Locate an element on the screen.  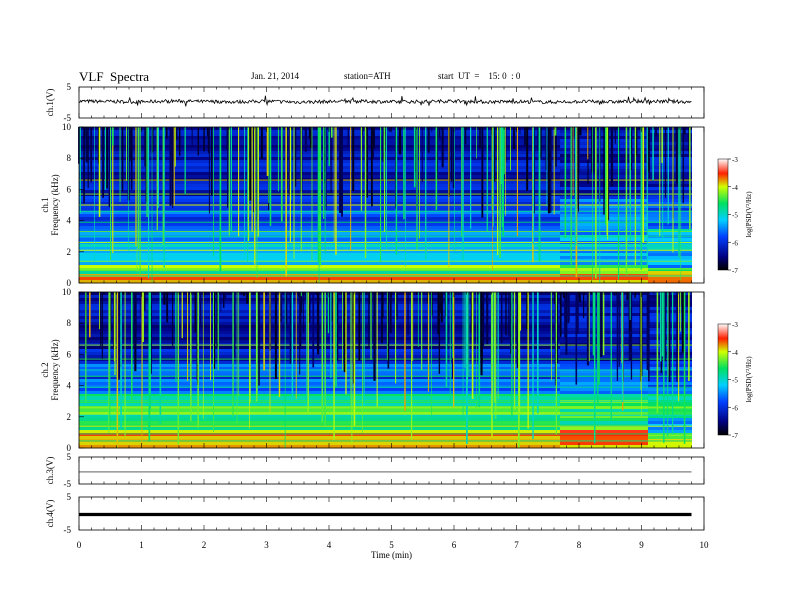
x-tick-label: 3 is located at coordinates (266, 545).